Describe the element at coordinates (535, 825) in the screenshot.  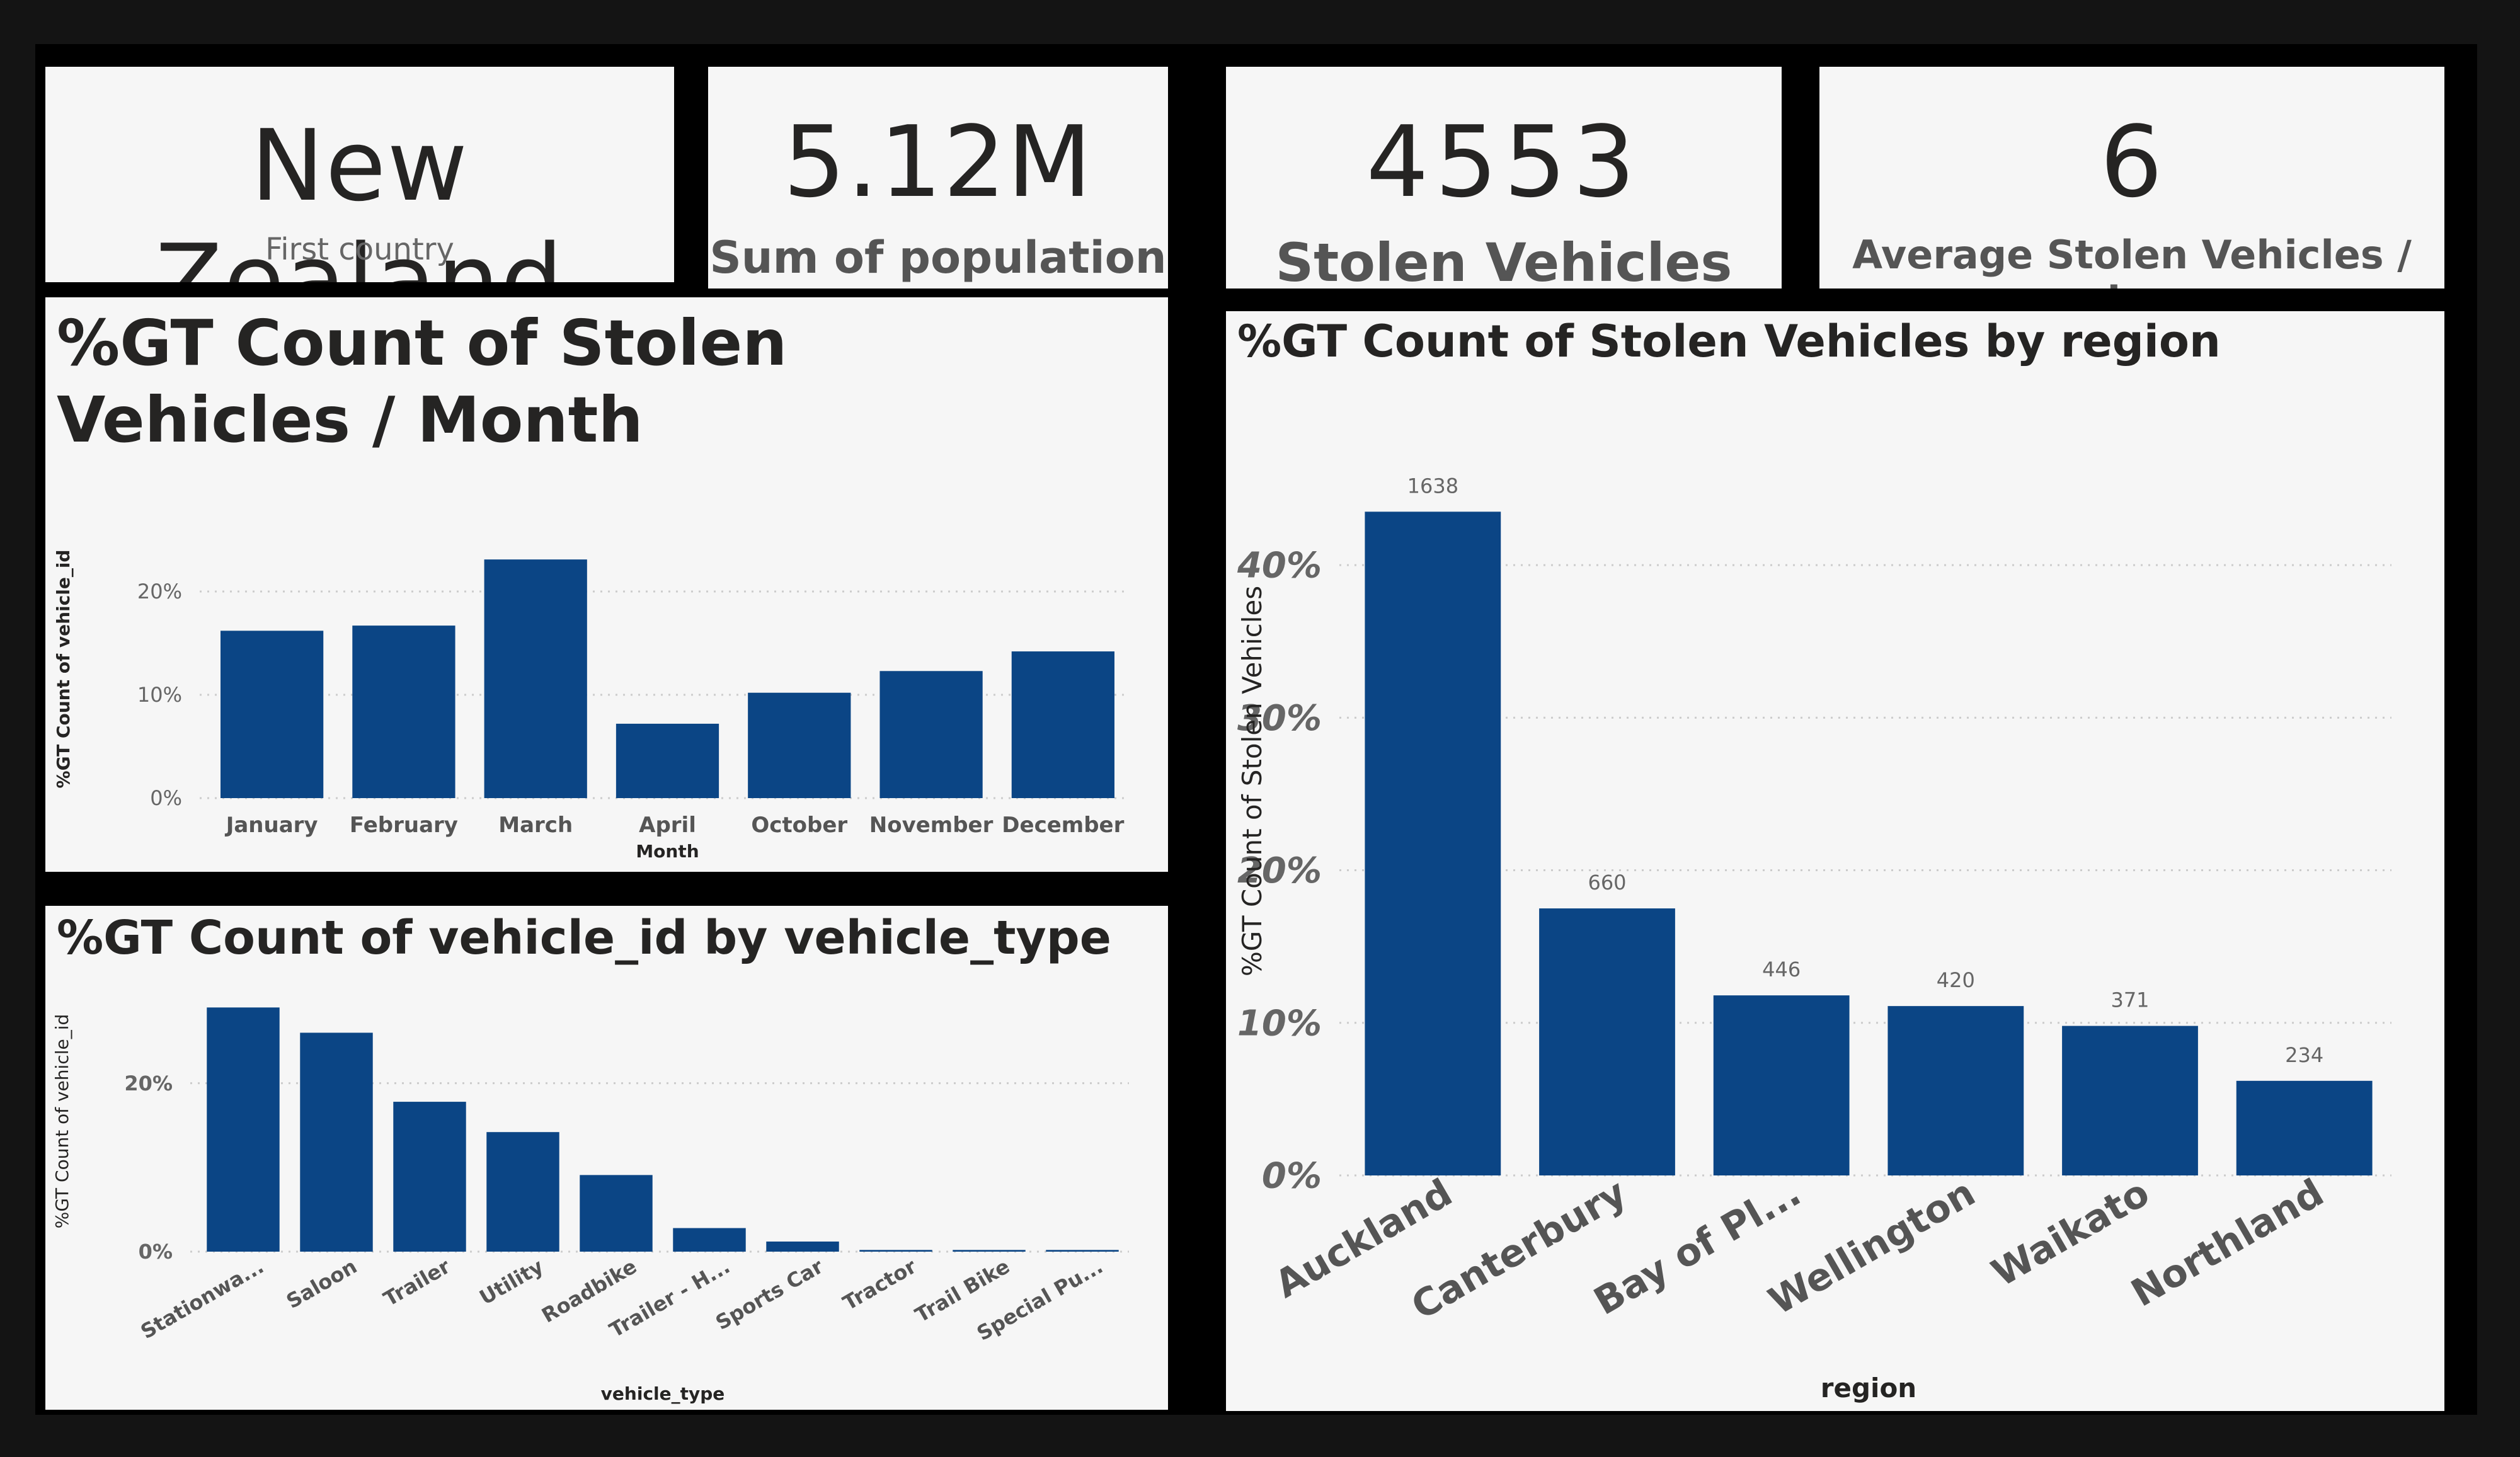
I see `x-category-label: March` at that location.